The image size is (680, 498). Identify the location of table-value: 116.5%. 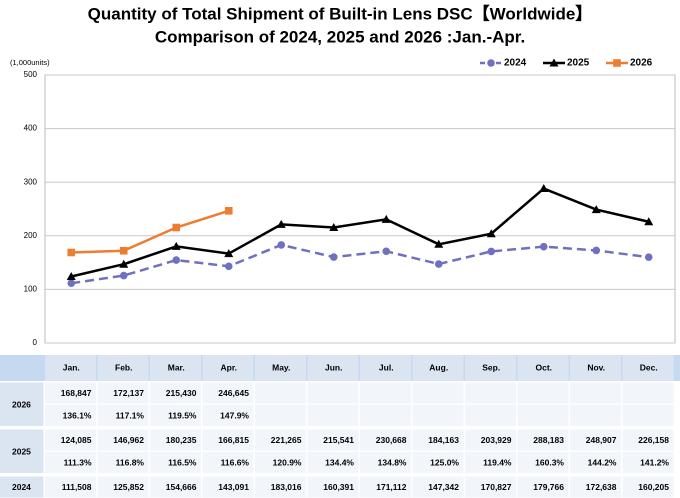
(182, 463).